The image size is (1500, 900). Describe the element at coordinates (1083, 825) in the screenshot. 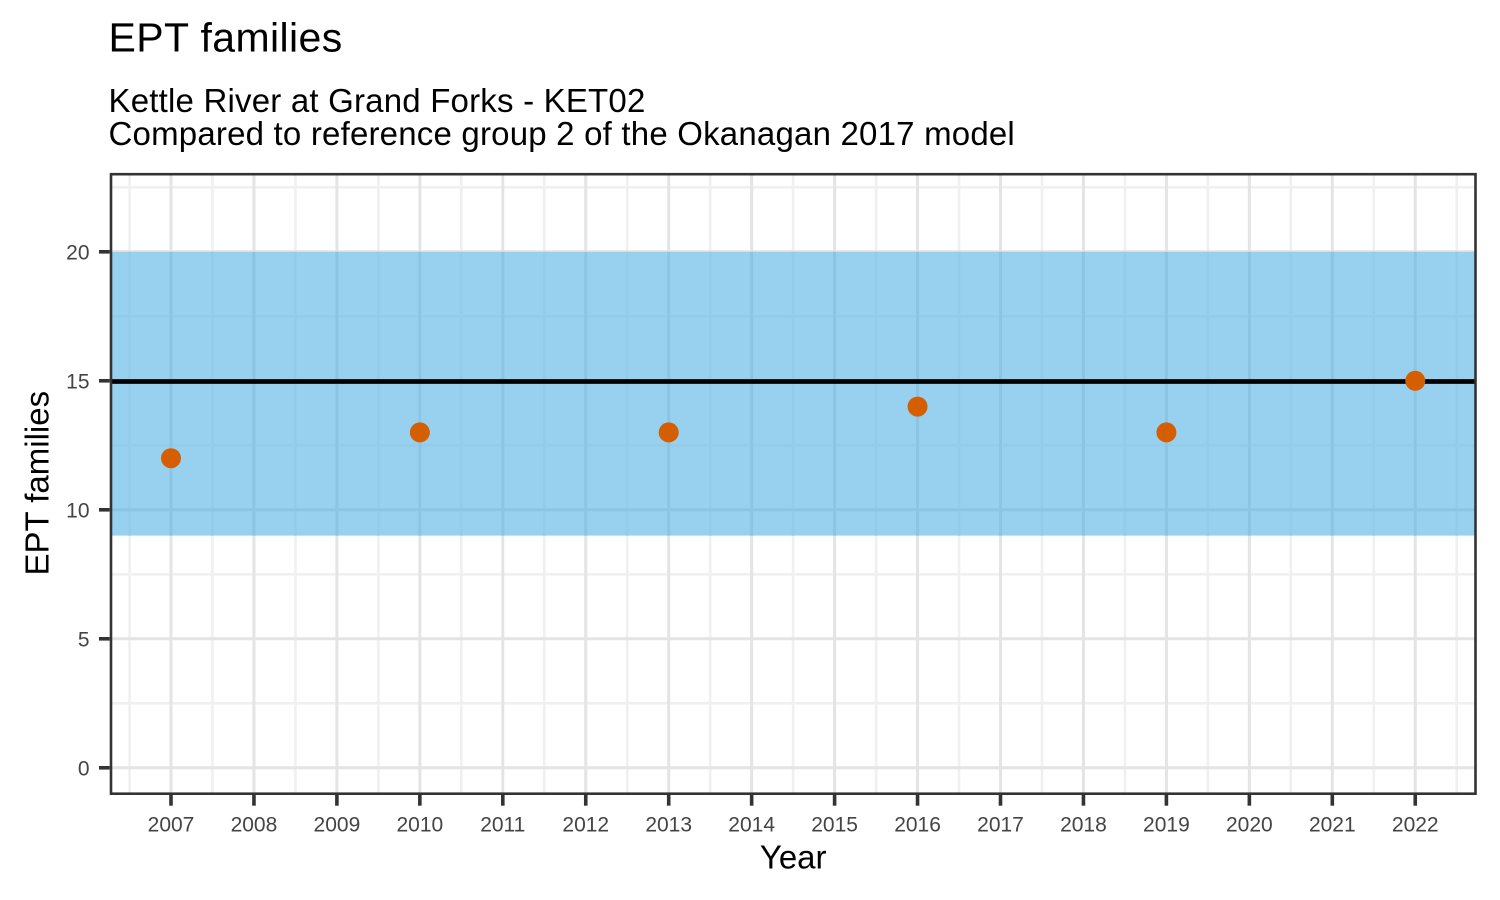

I see `svg-text: 2018` at that location.